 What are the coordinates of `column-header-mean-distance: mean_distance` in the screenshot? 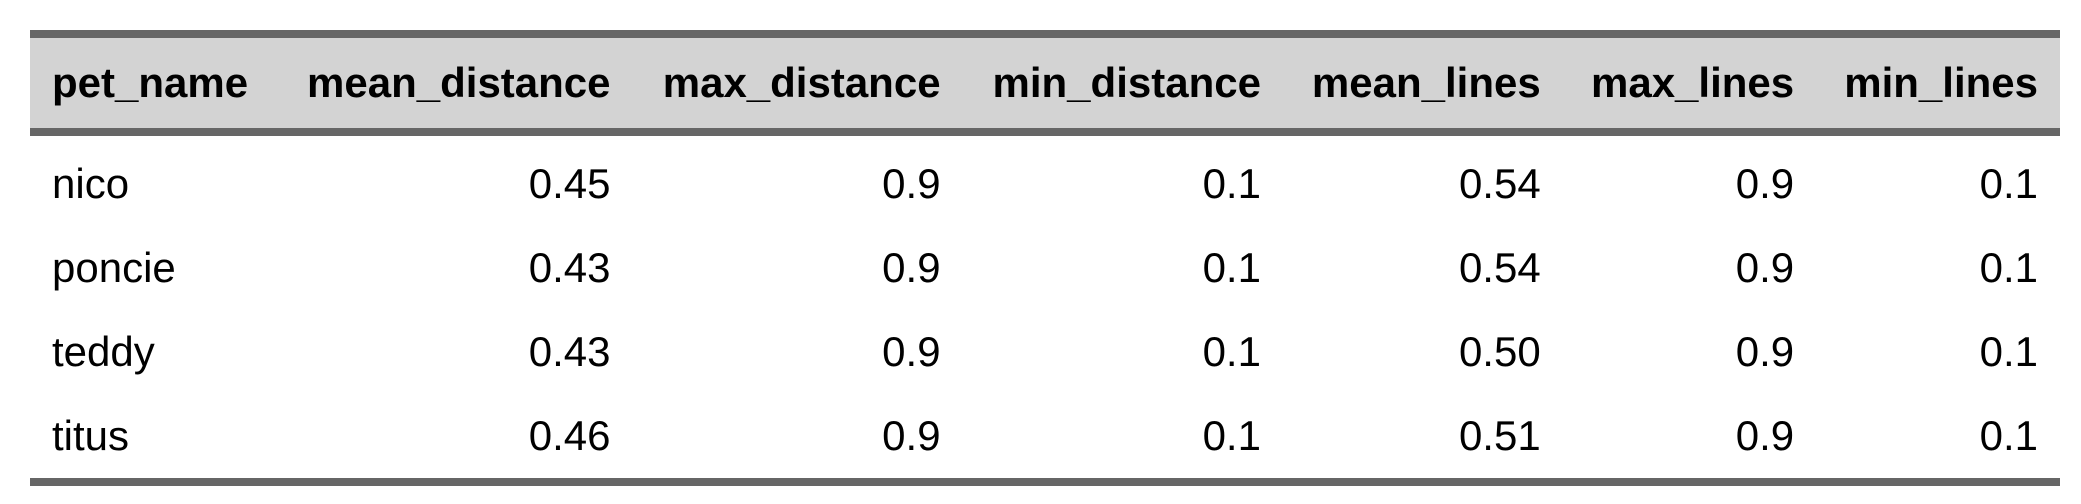 It's located at (454, 83).